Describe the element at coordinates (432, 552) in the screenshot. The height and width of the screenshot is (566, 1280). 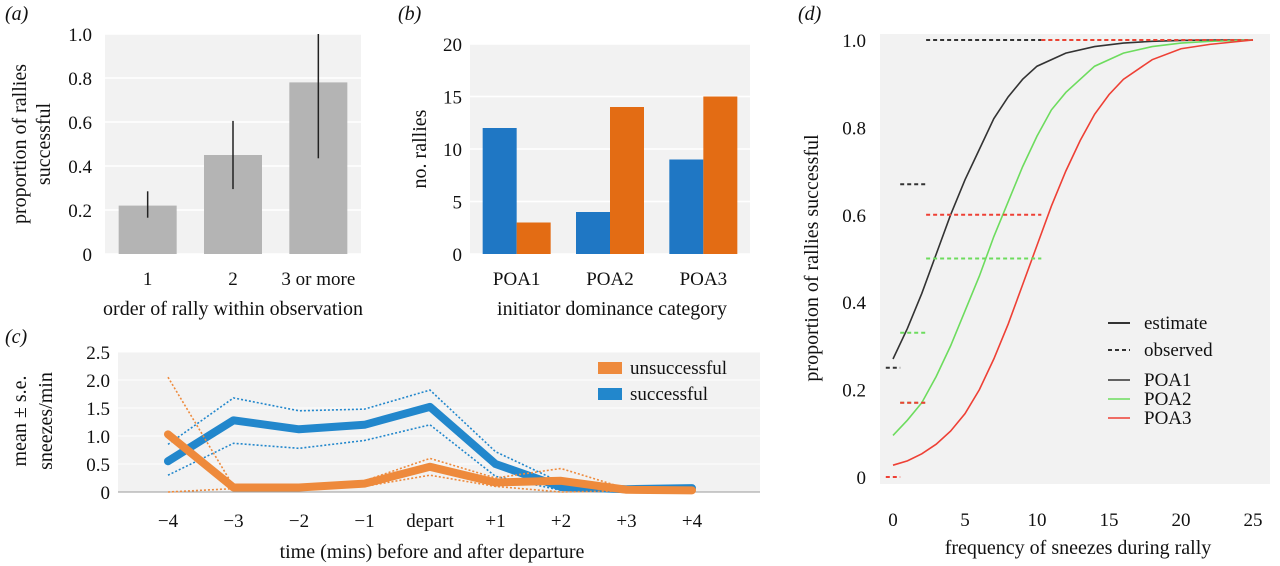
I see `panel-c-xlabel: time (mins) before and after departure` at that location.